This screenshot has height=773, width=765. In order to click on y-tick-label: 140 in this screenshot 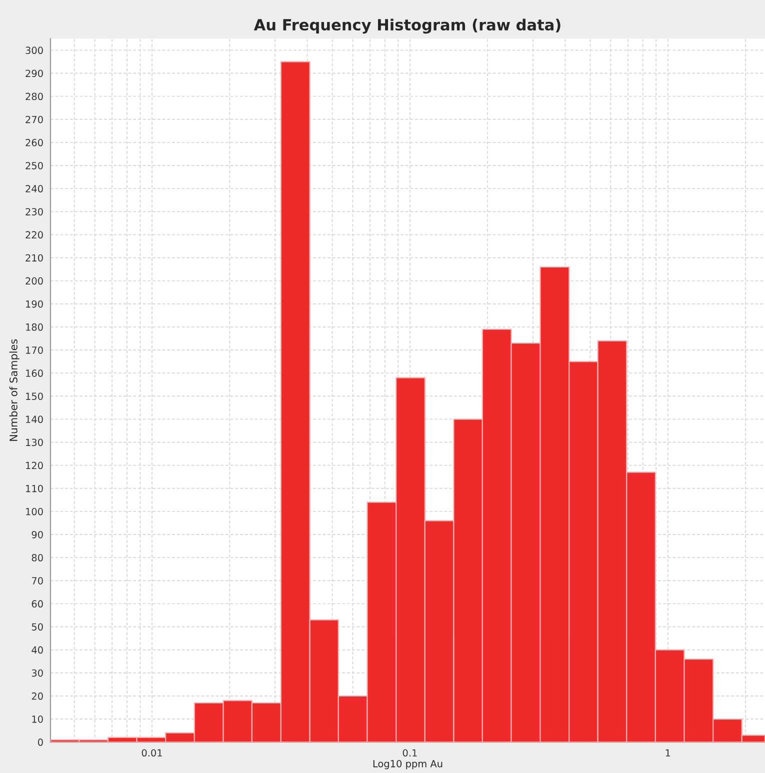, I will do `click(34, 420)`.